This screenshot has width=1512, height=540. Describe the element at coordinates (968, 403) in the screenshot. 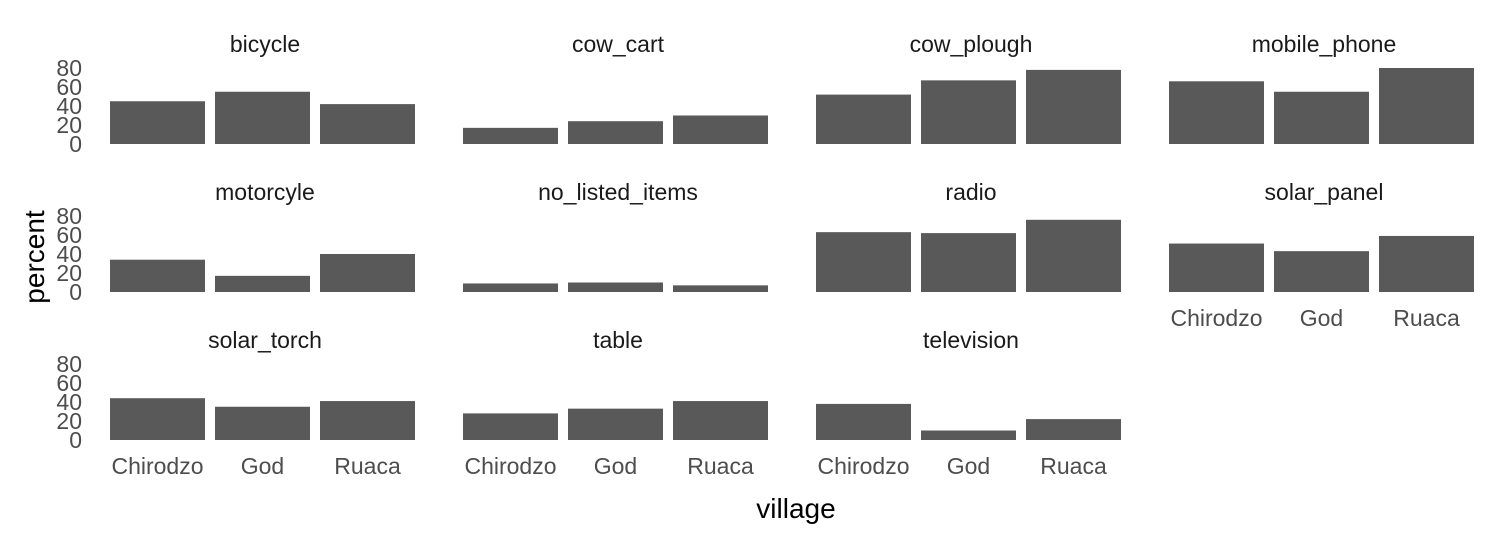

I see `panel-television: television Chirodzo God Ruaca` at that location.